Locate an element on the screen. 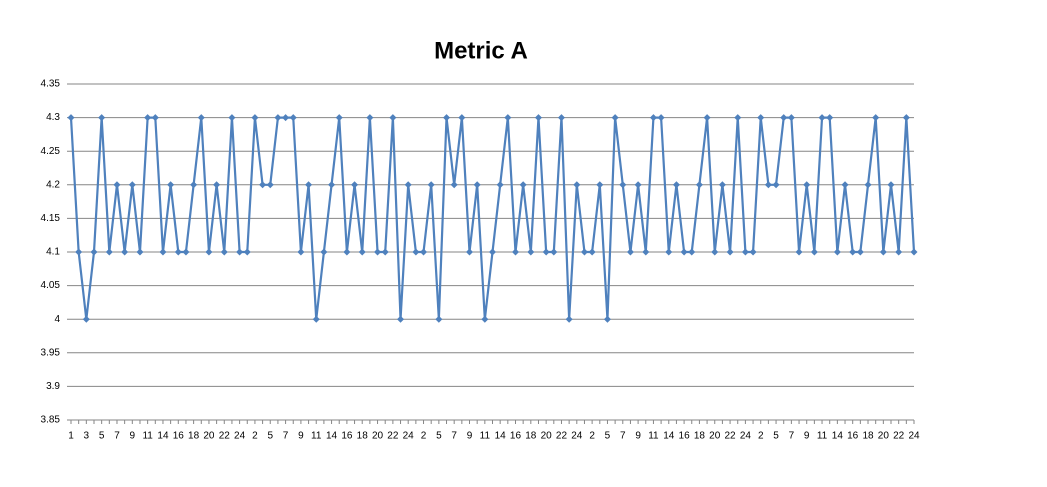 This screenshot has width=1047, height=487. x-tick-label: 11 is located at coordinates (822, 436).